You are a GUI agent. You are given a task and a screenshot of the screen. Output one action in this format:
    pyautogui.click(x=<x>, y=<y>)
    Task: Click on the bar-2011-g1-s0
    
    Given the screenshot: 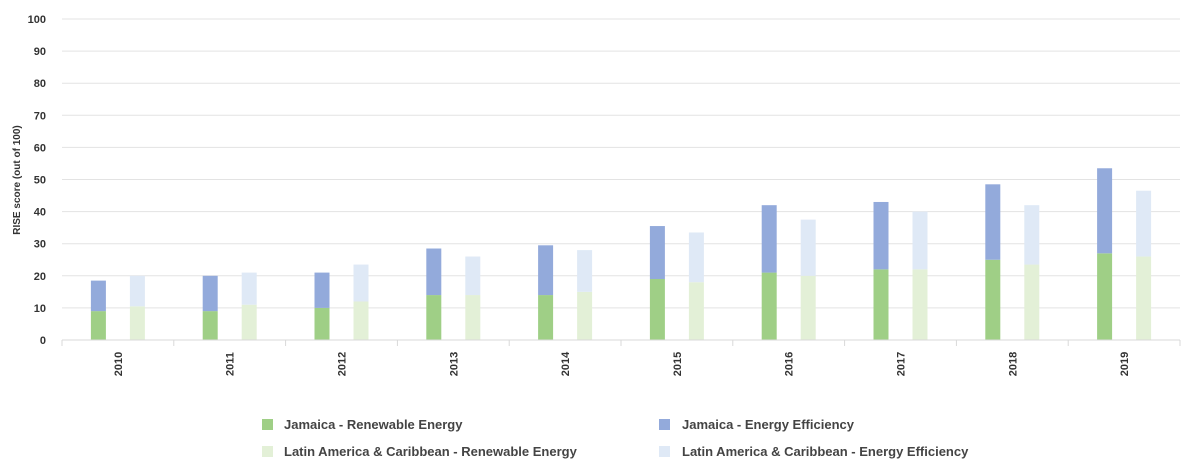 What is the action you would take?
    pyautogui.click(x=249, y=322)
    